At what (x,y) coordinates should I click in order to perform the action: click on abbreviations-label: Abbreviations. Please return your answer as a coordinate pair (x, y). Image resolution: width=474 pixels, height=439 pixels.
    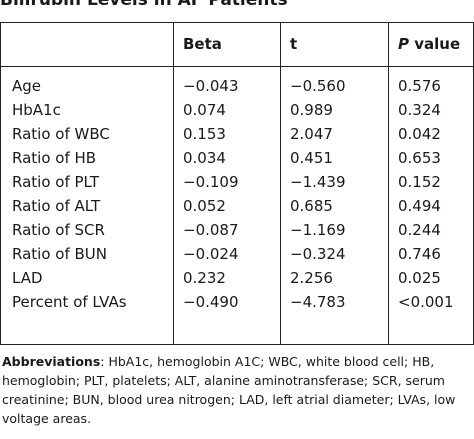
    Looking at the image, I should click on (51, 361).